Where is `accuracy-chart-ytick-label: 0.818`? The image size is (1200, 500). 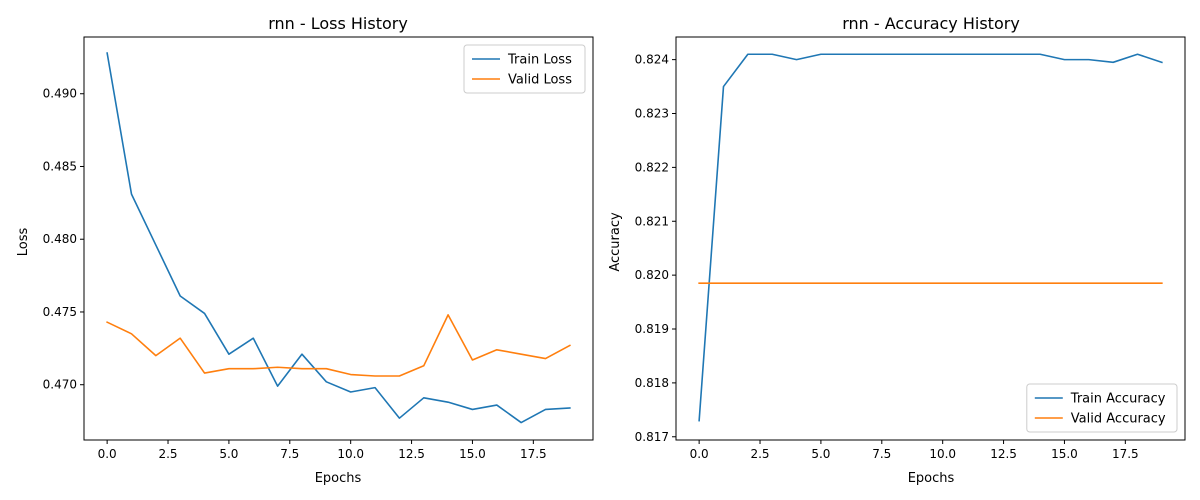
accuracy-chart-ytick-label: 0.818 is located at coordinates (652, 383).